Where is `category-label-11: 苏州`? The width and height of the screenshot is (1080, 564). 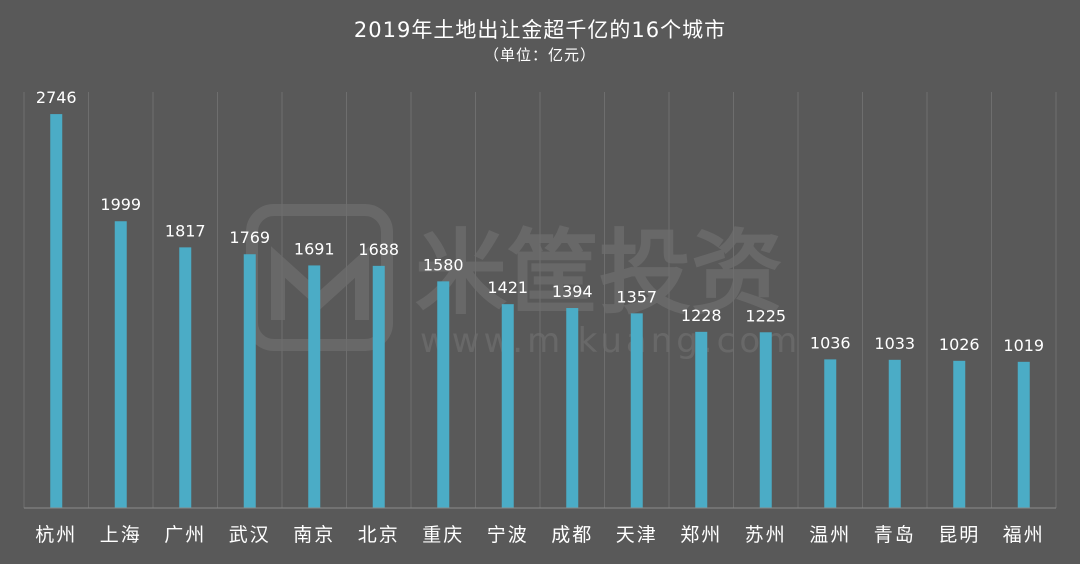
category-label-11: 苏州 is located at coordinates (766, 535).